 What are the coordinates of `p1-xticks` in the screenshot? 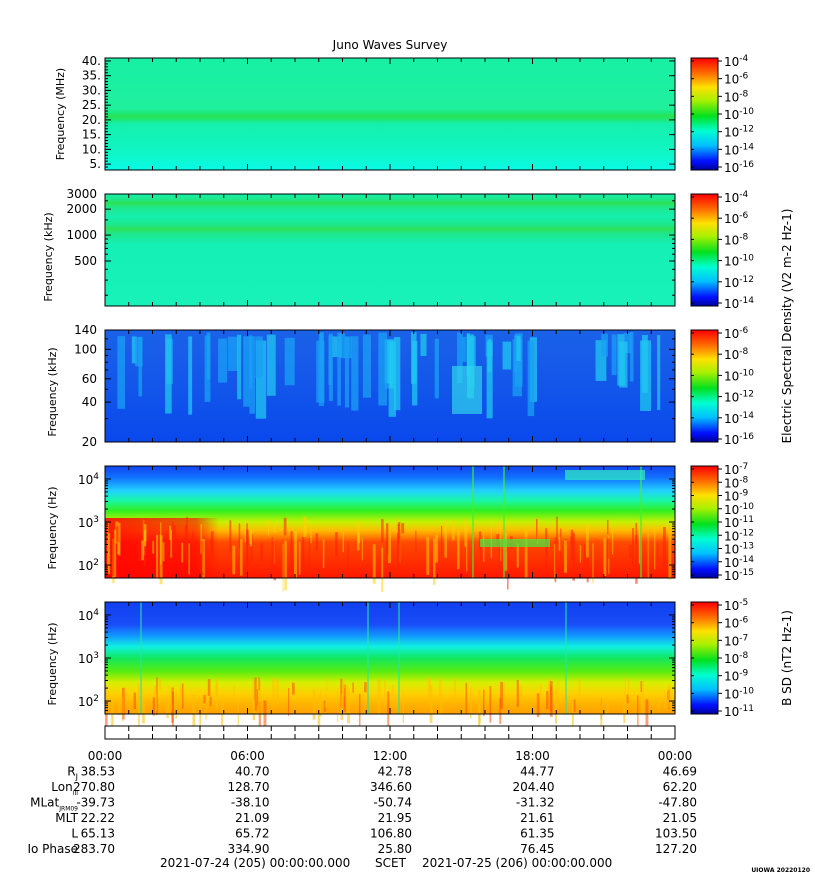 It's located at (390, 114).